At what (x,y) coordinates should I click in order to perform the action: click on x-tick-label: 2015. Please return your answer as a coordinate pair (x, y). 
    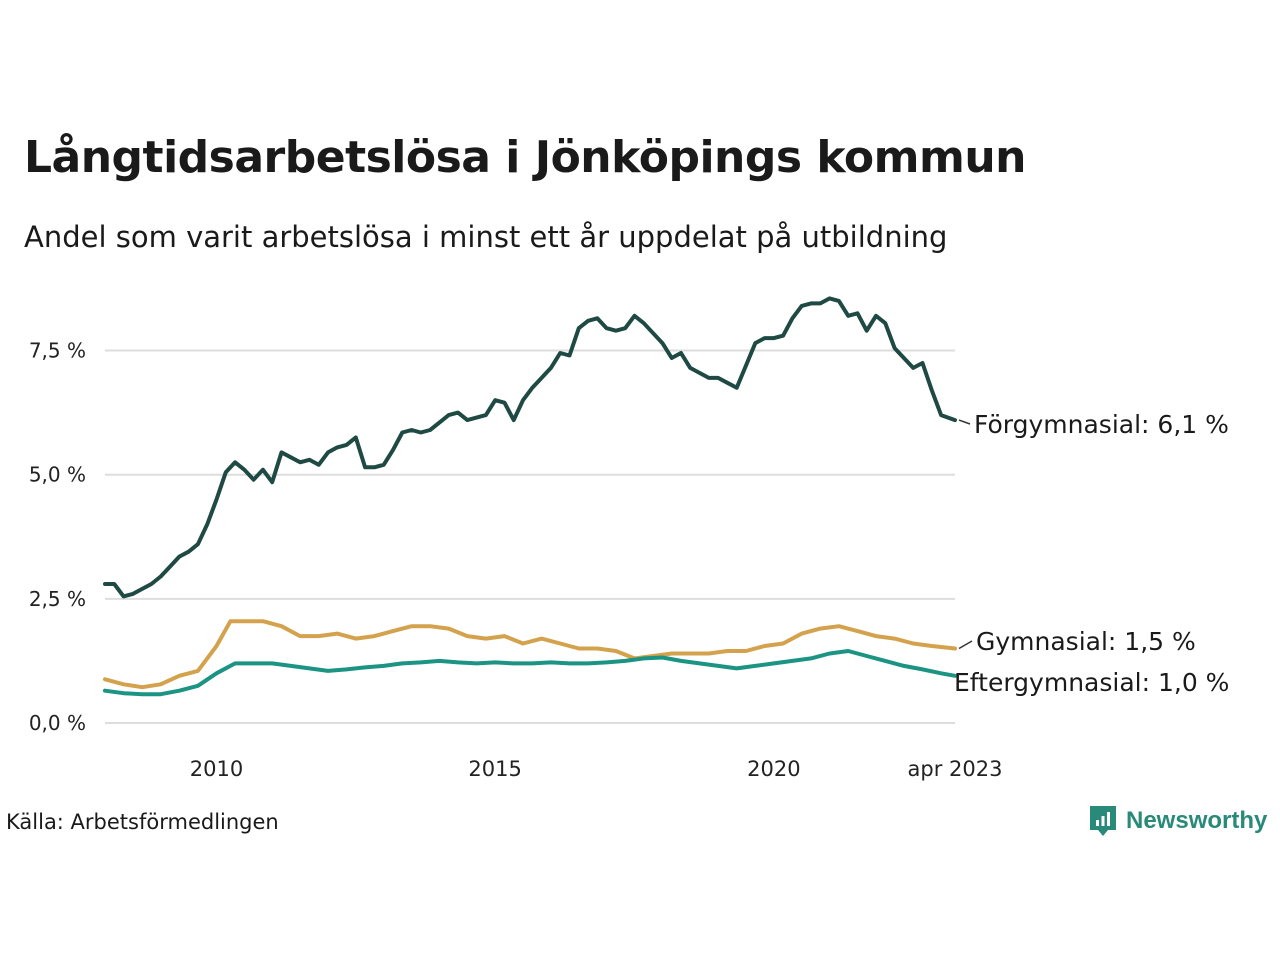
    Looking at the image, I should click on (494, 769).